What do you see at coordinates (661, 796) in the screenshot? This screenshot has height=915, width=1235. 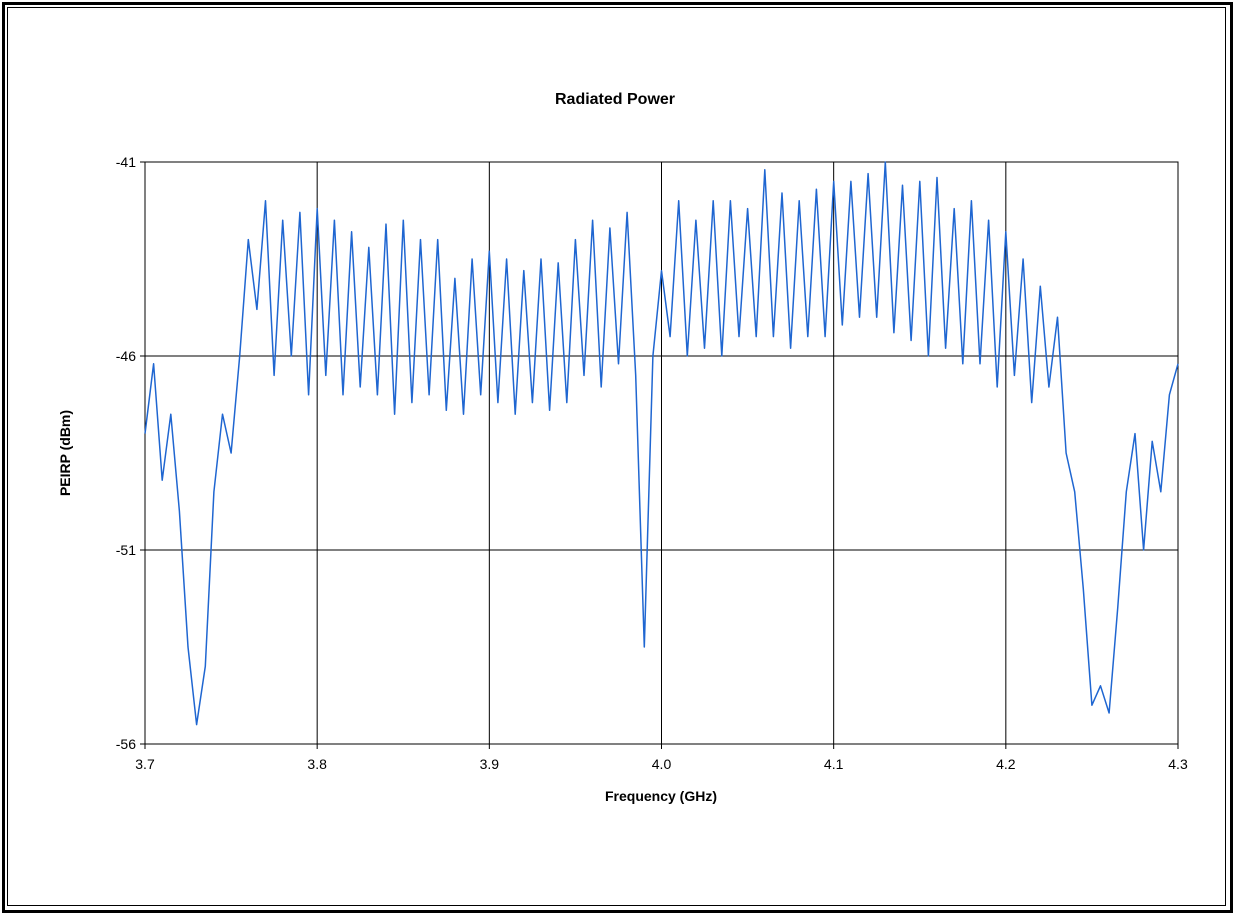 I see `x-axis-title: Frequency (GHz)` at bounding box center [661, 796].